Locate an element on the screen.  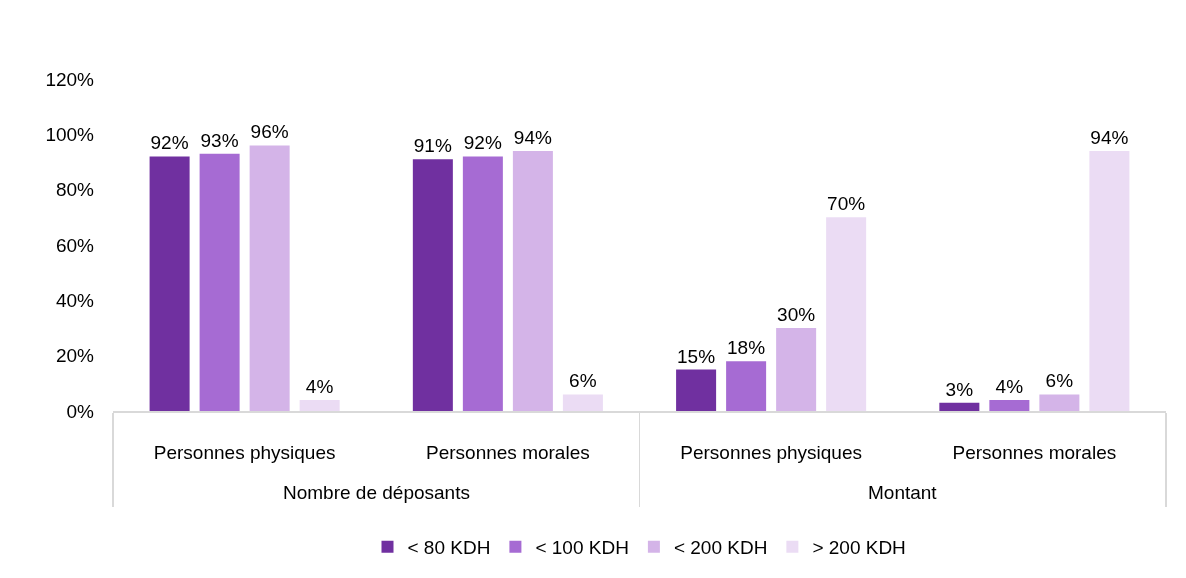
data-label: 30% is located at coordinates (796, 314).